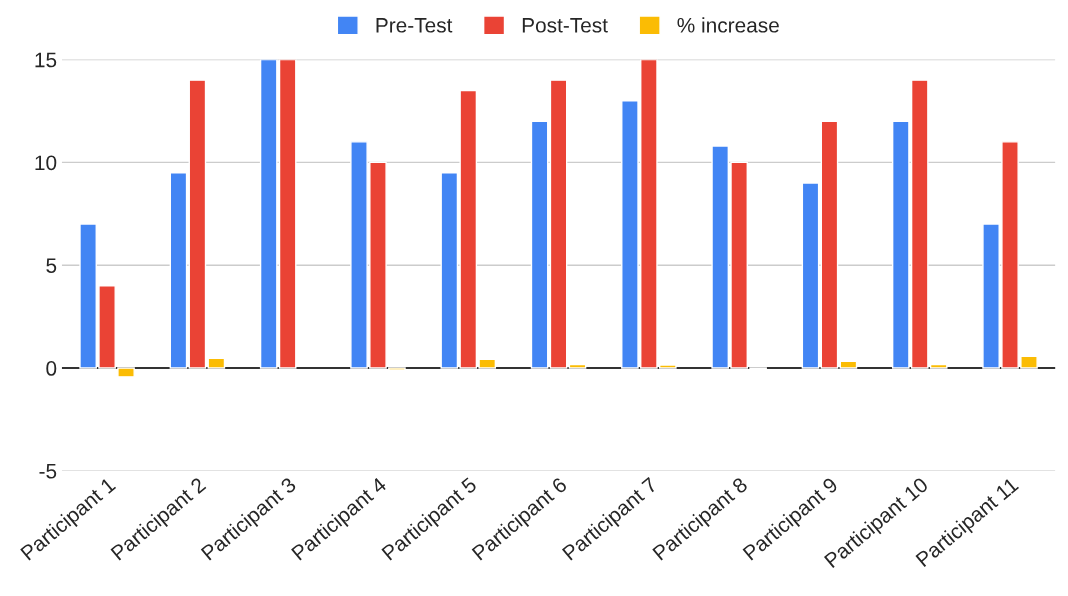  I want to click on legend-label: Pre-Test, so click(414, 25).